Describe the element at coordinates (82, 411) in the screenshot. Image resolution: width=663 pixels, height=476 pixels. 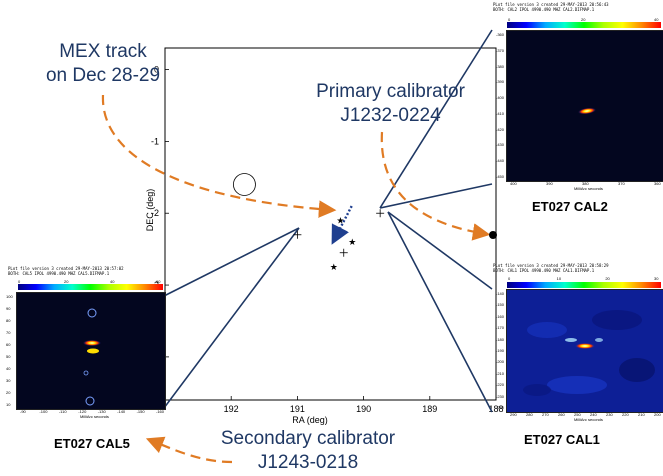
I see `inset-cal5-x-tick: -120` at that location.